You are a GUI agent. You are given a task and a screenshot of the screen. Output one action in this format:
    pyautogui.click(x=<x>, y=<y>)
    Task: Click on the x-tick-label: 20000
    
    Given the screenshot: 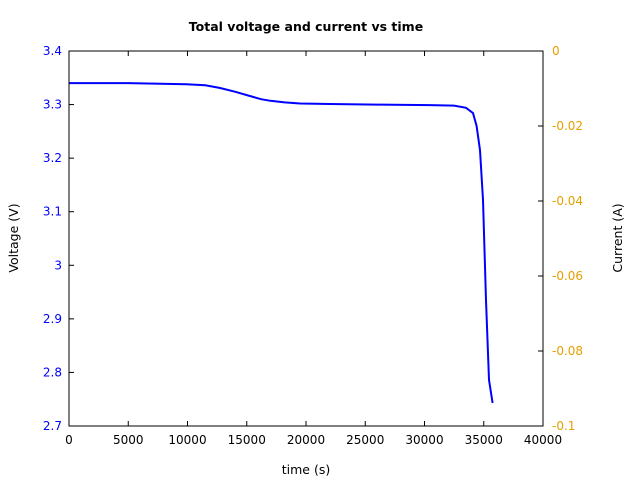 What is the action you would take?
    pyautogui.click(x=306, y=440)
    